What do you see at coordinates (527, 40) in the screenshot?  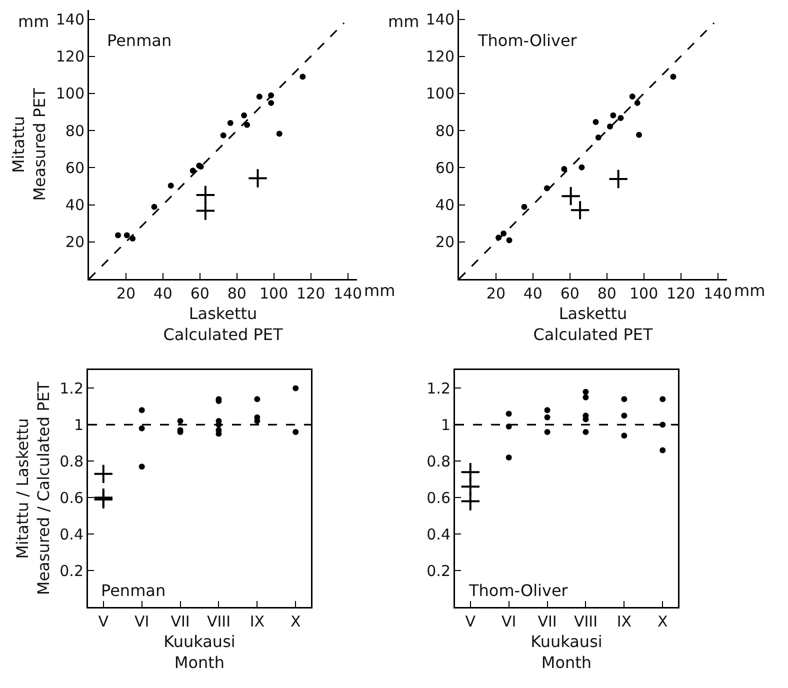 I see `annotation: Thom-Oliver` at bounding box center [527, 40].